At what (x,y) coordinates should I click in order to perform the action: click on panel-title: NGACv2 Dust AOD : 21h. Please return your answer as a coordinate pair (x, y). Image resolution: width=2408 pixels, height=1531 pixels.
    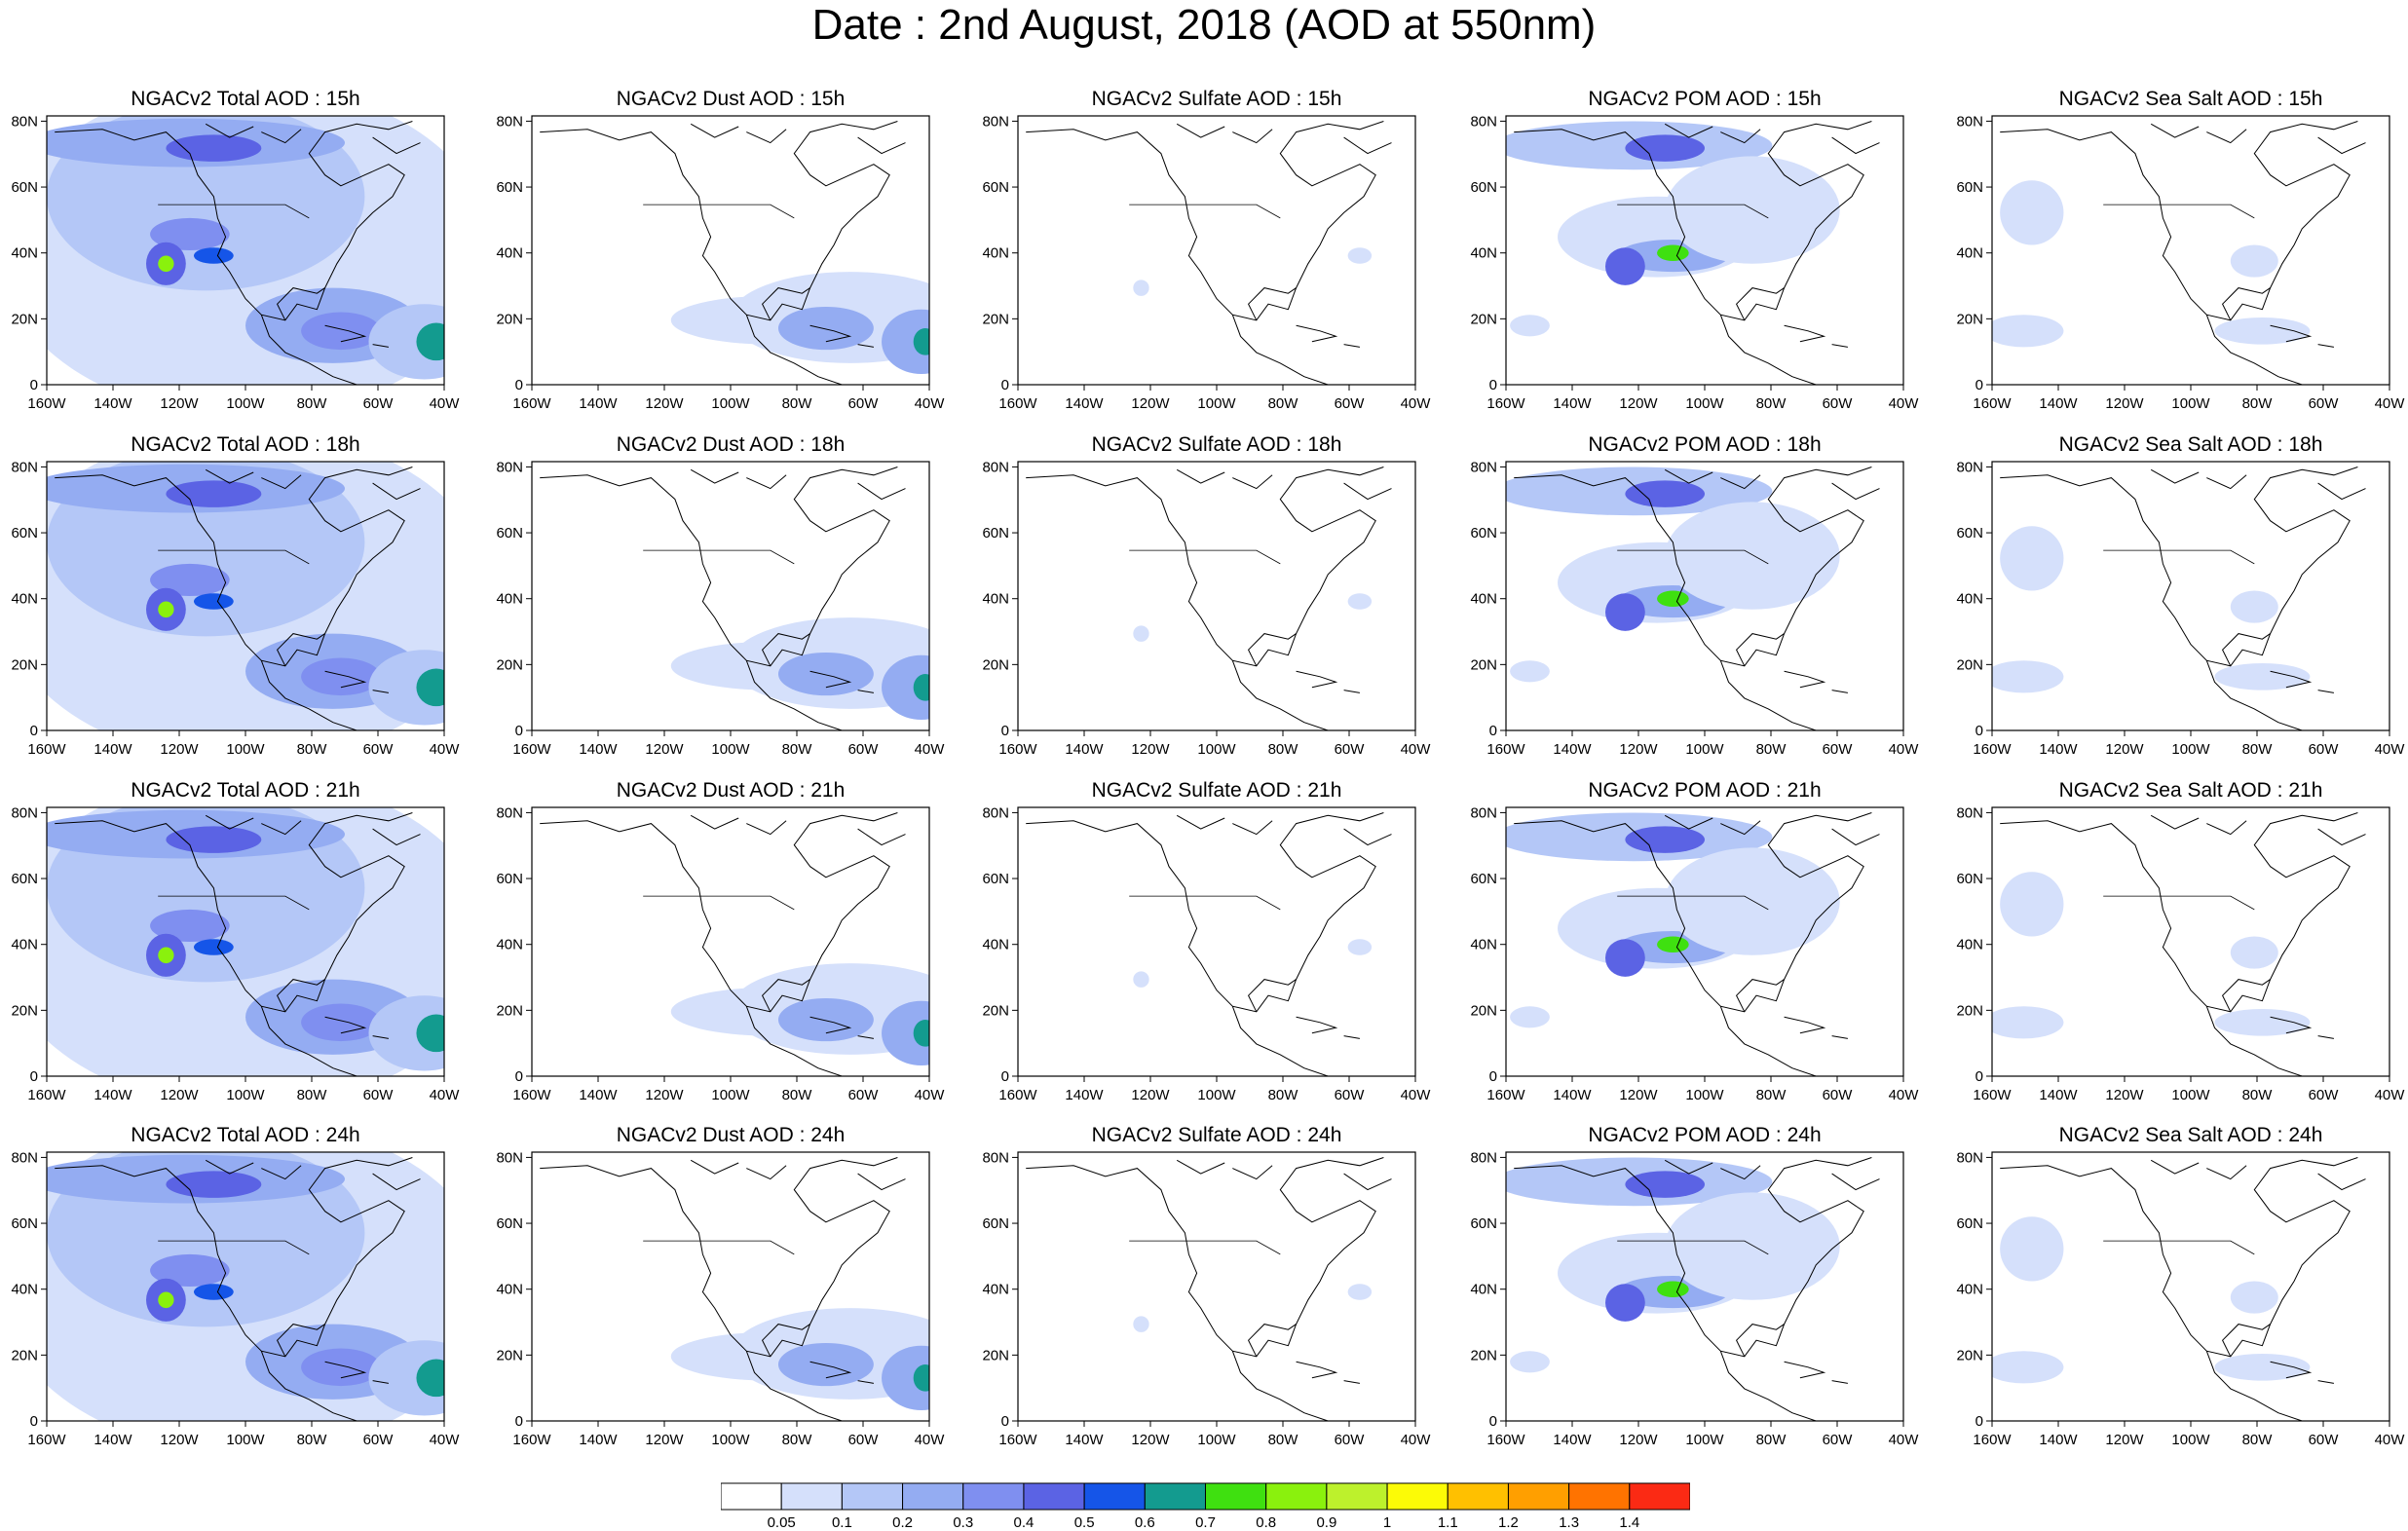
    Looking at the image, I should click on (731, 790).